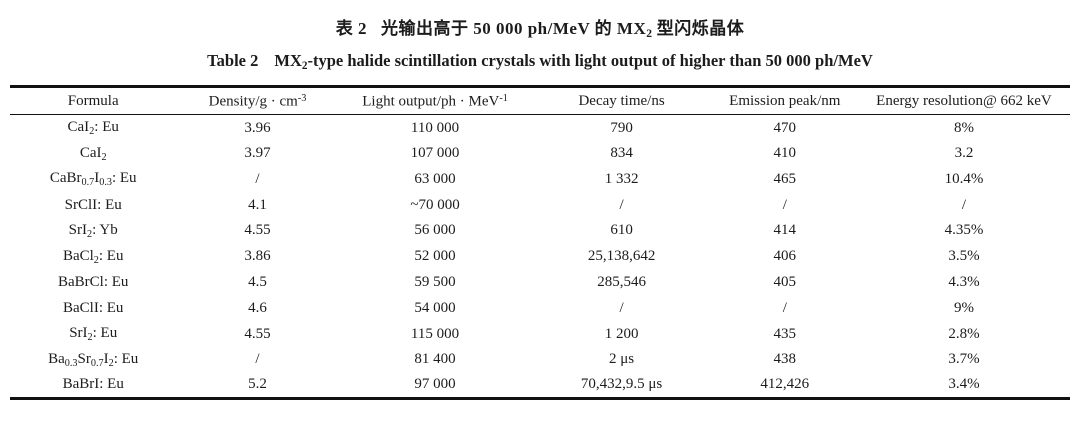  What do you see at coordinates (621, 153) in the screenshot?
I see `table-cell: 834` at bounding box center [621, 153].